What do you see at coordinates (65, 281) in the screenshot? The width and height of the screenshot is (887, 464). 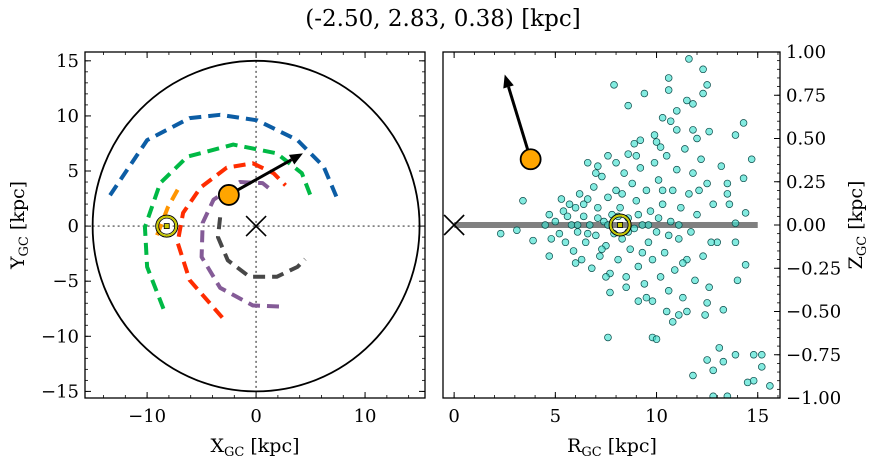 I see `left-y-tick-label: −5` at bounding box center [65, 281].